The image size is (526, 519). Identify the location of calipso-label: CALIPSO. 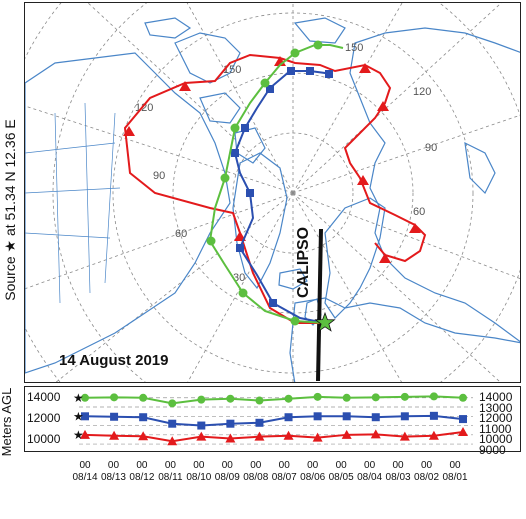
(303, 262).